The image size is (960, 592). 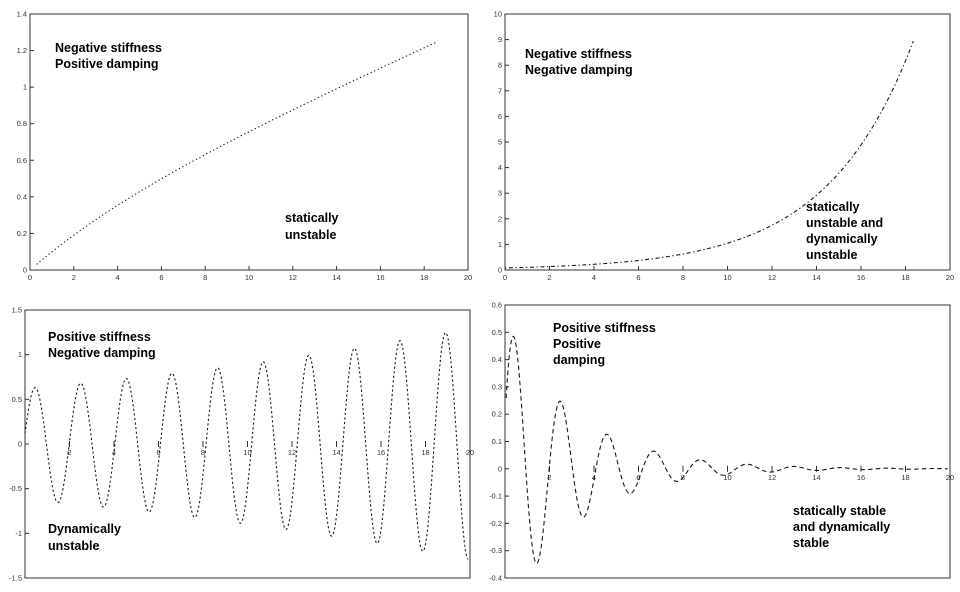 What do you see at coordinates (500, 142) in the screenshot?
I see `y-tick-label: 5` at bounding box center [500, 142].